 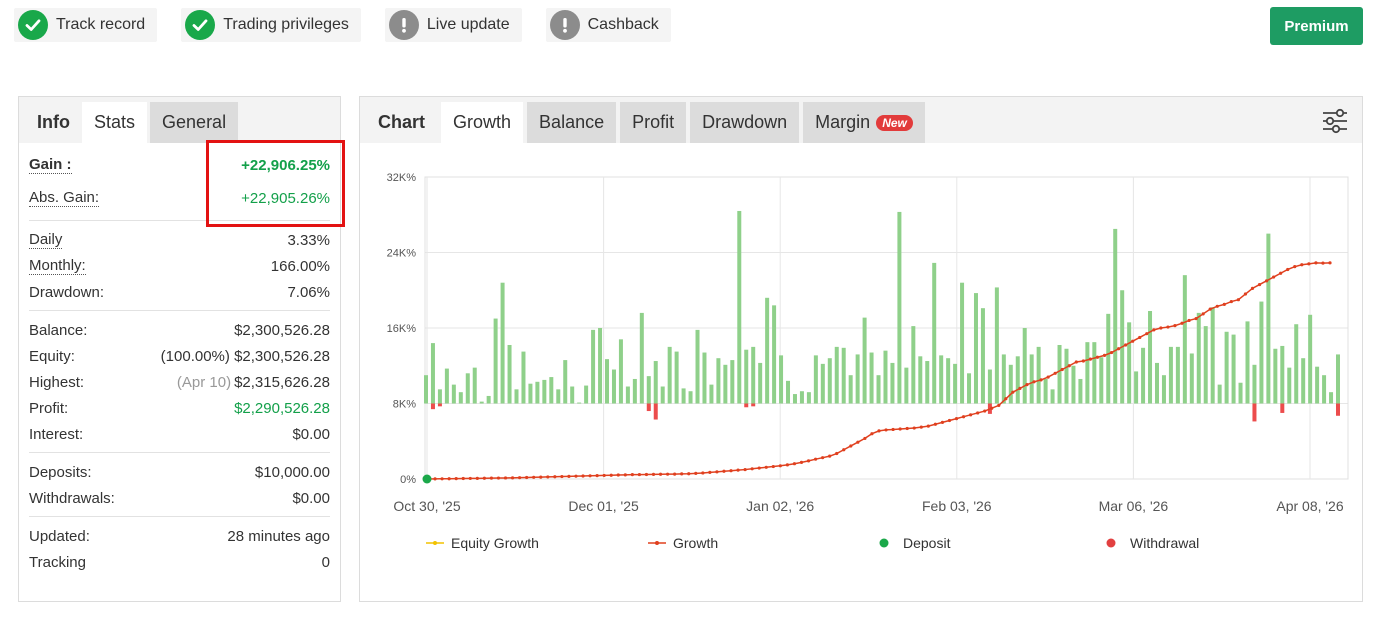 What do you see at coordinates (957, 506) in the screenshot?
I see `x-tick-label: Feb 03, '26` at bounding box center [957, 506].